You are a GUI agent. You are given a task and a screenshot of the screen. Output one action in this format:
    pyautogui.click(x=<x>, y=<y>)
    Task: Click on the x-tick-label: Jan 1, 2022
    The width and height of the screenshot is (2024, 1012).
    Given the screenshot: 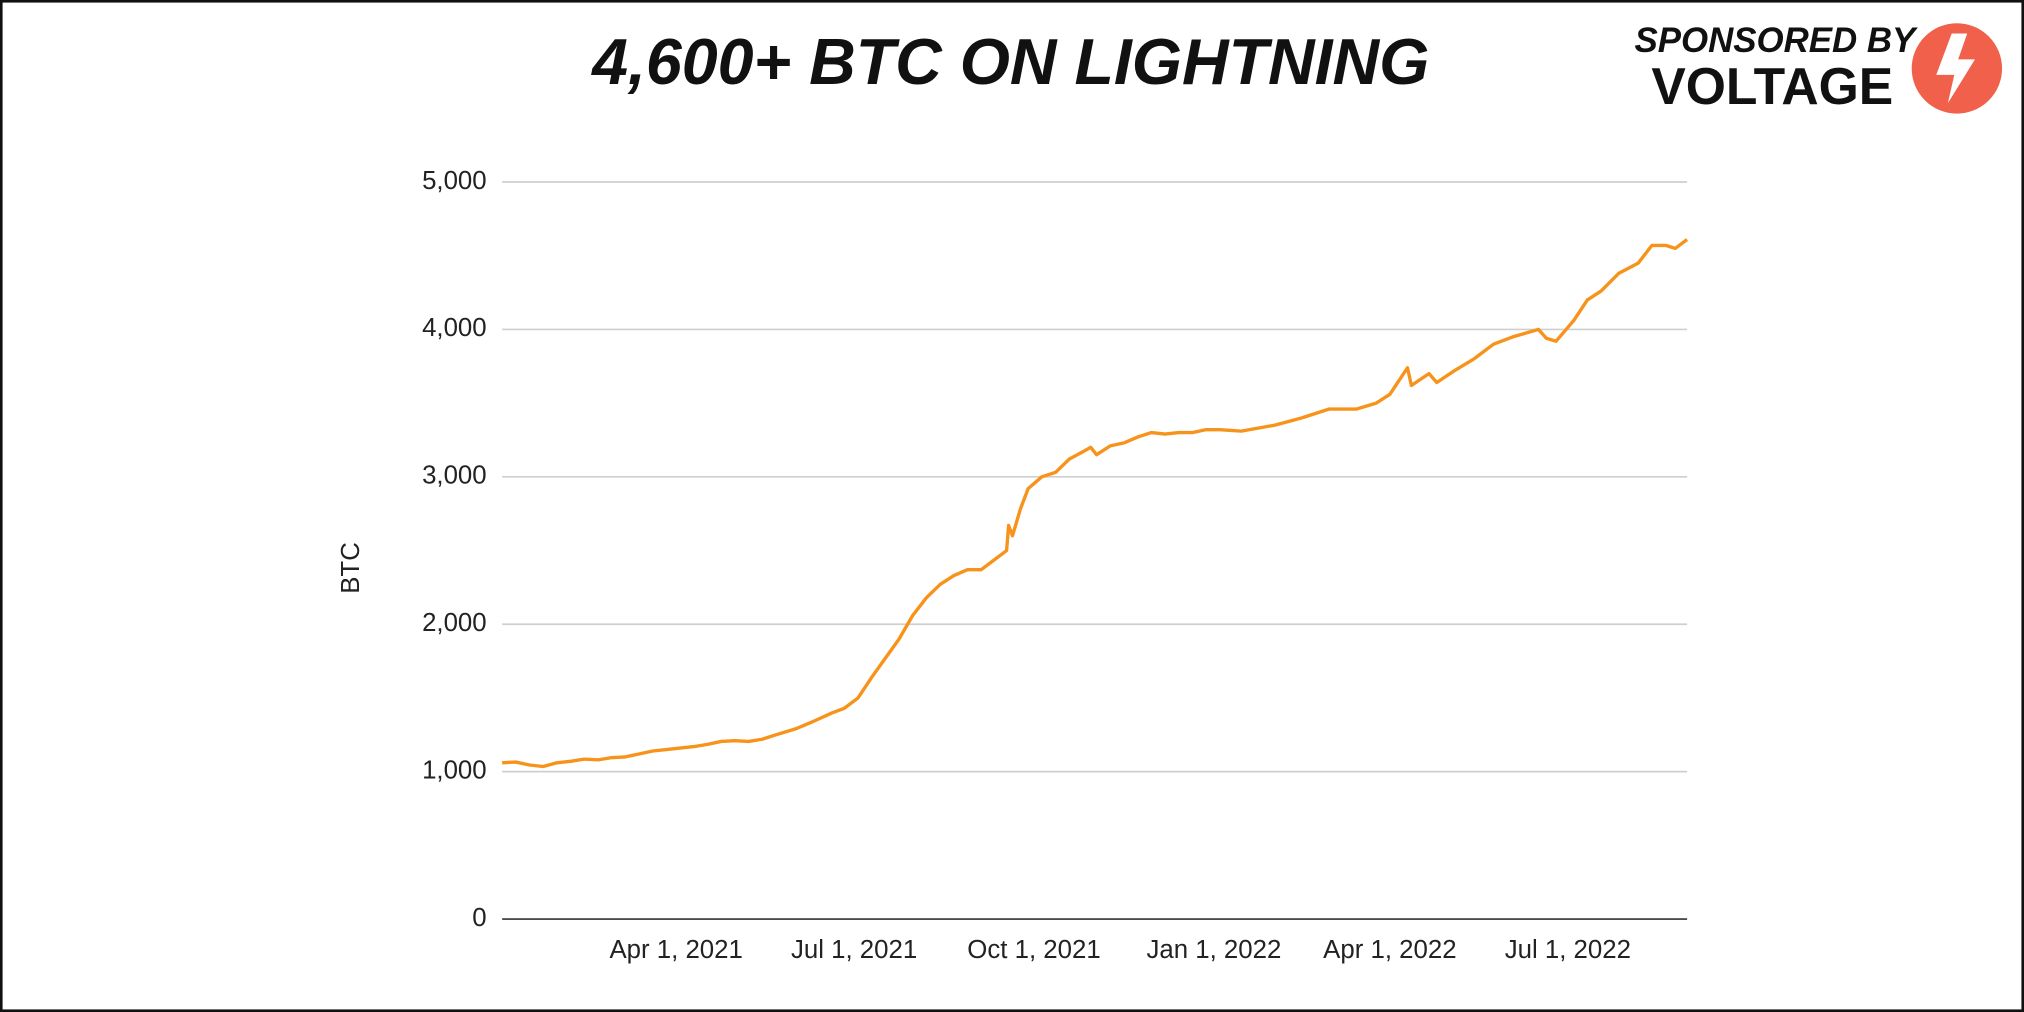 What is the action you would take?
    pyautogui.click(x=1213, y=950)
    